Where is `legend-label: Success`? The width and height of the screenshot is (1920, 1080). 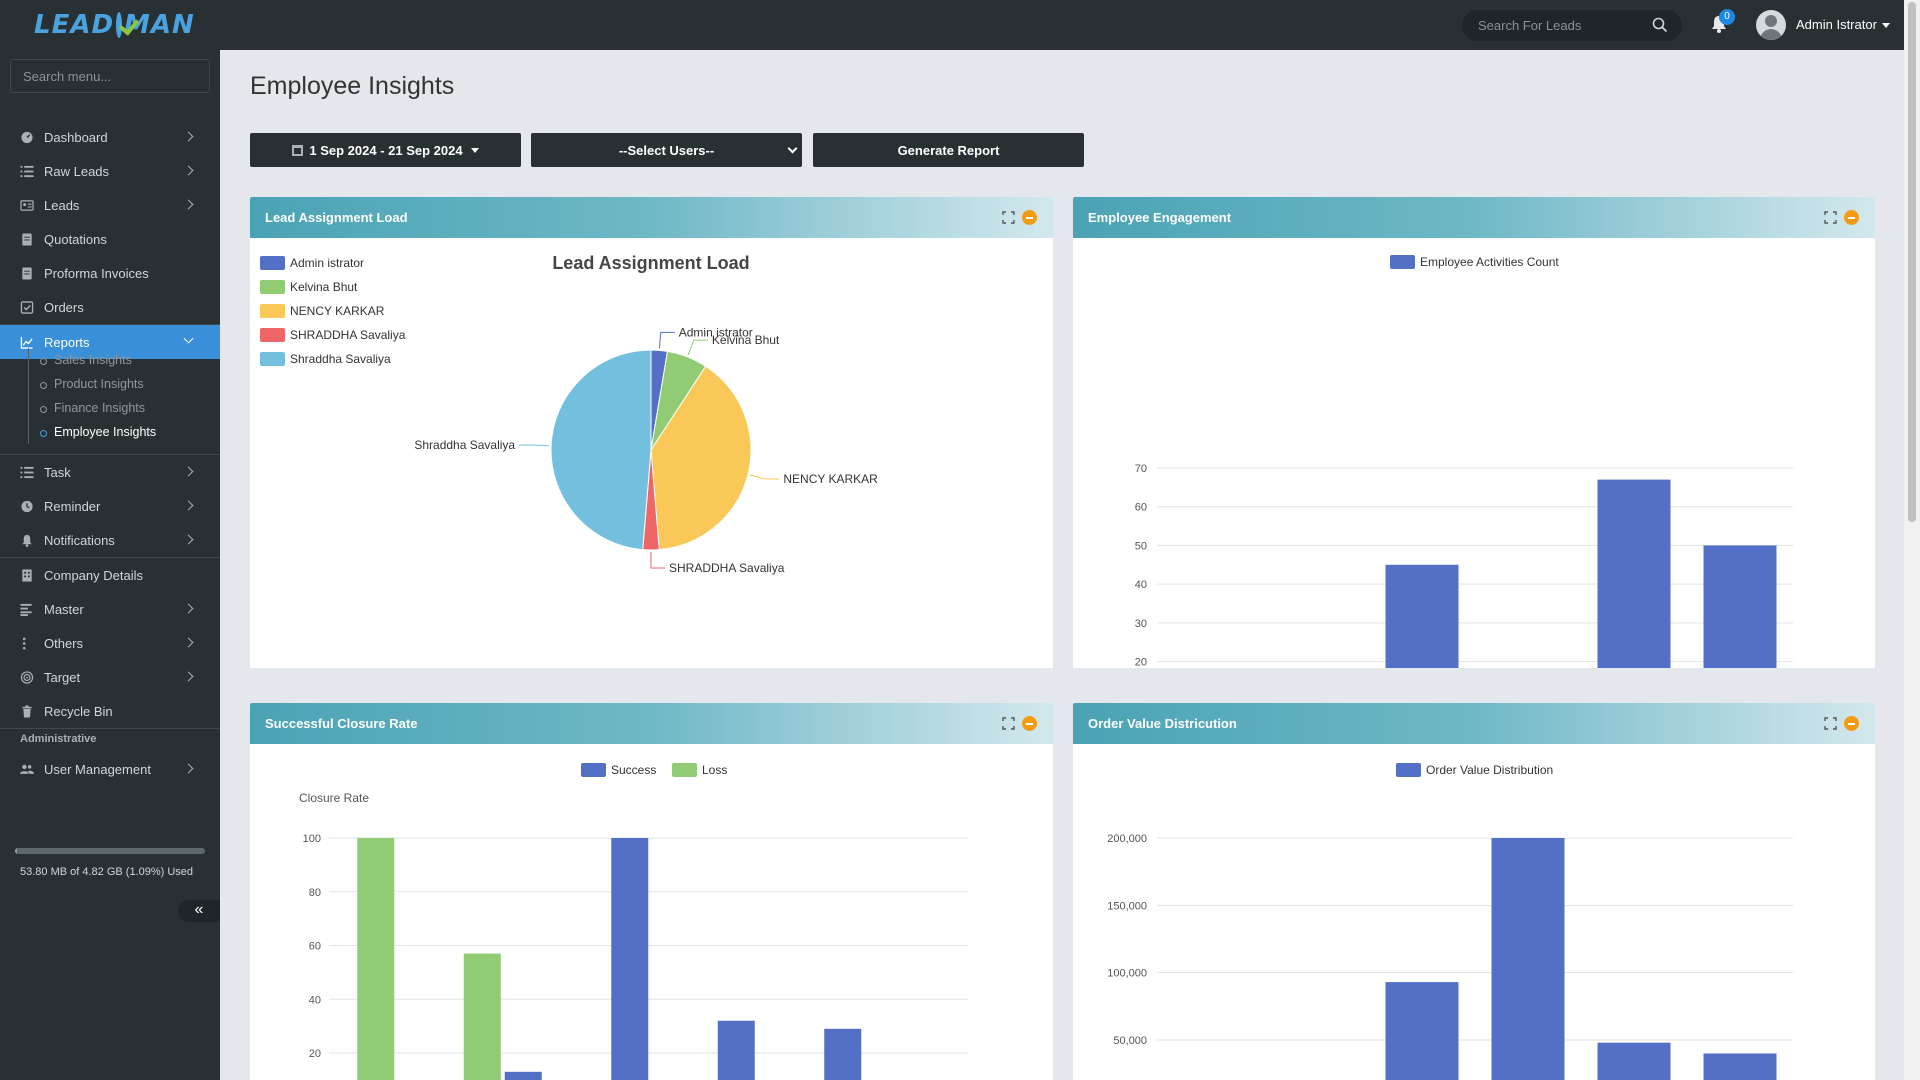
legend-label: Success is located at coordinates (633, 770).